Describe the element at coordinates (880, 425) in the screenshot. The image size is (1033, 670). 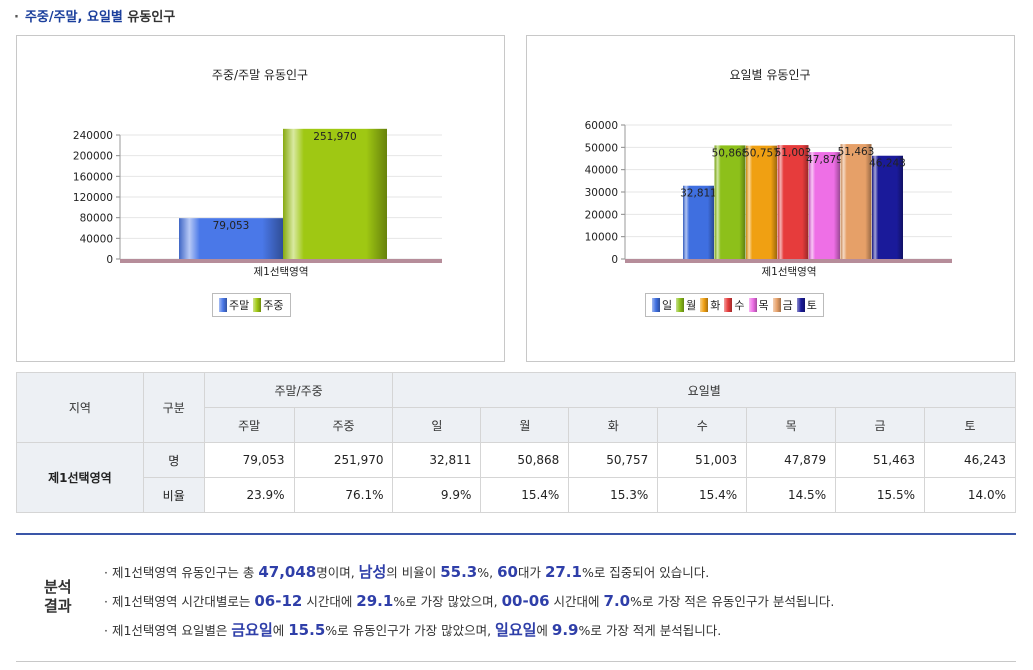
I see `subheader: 금` at that location.